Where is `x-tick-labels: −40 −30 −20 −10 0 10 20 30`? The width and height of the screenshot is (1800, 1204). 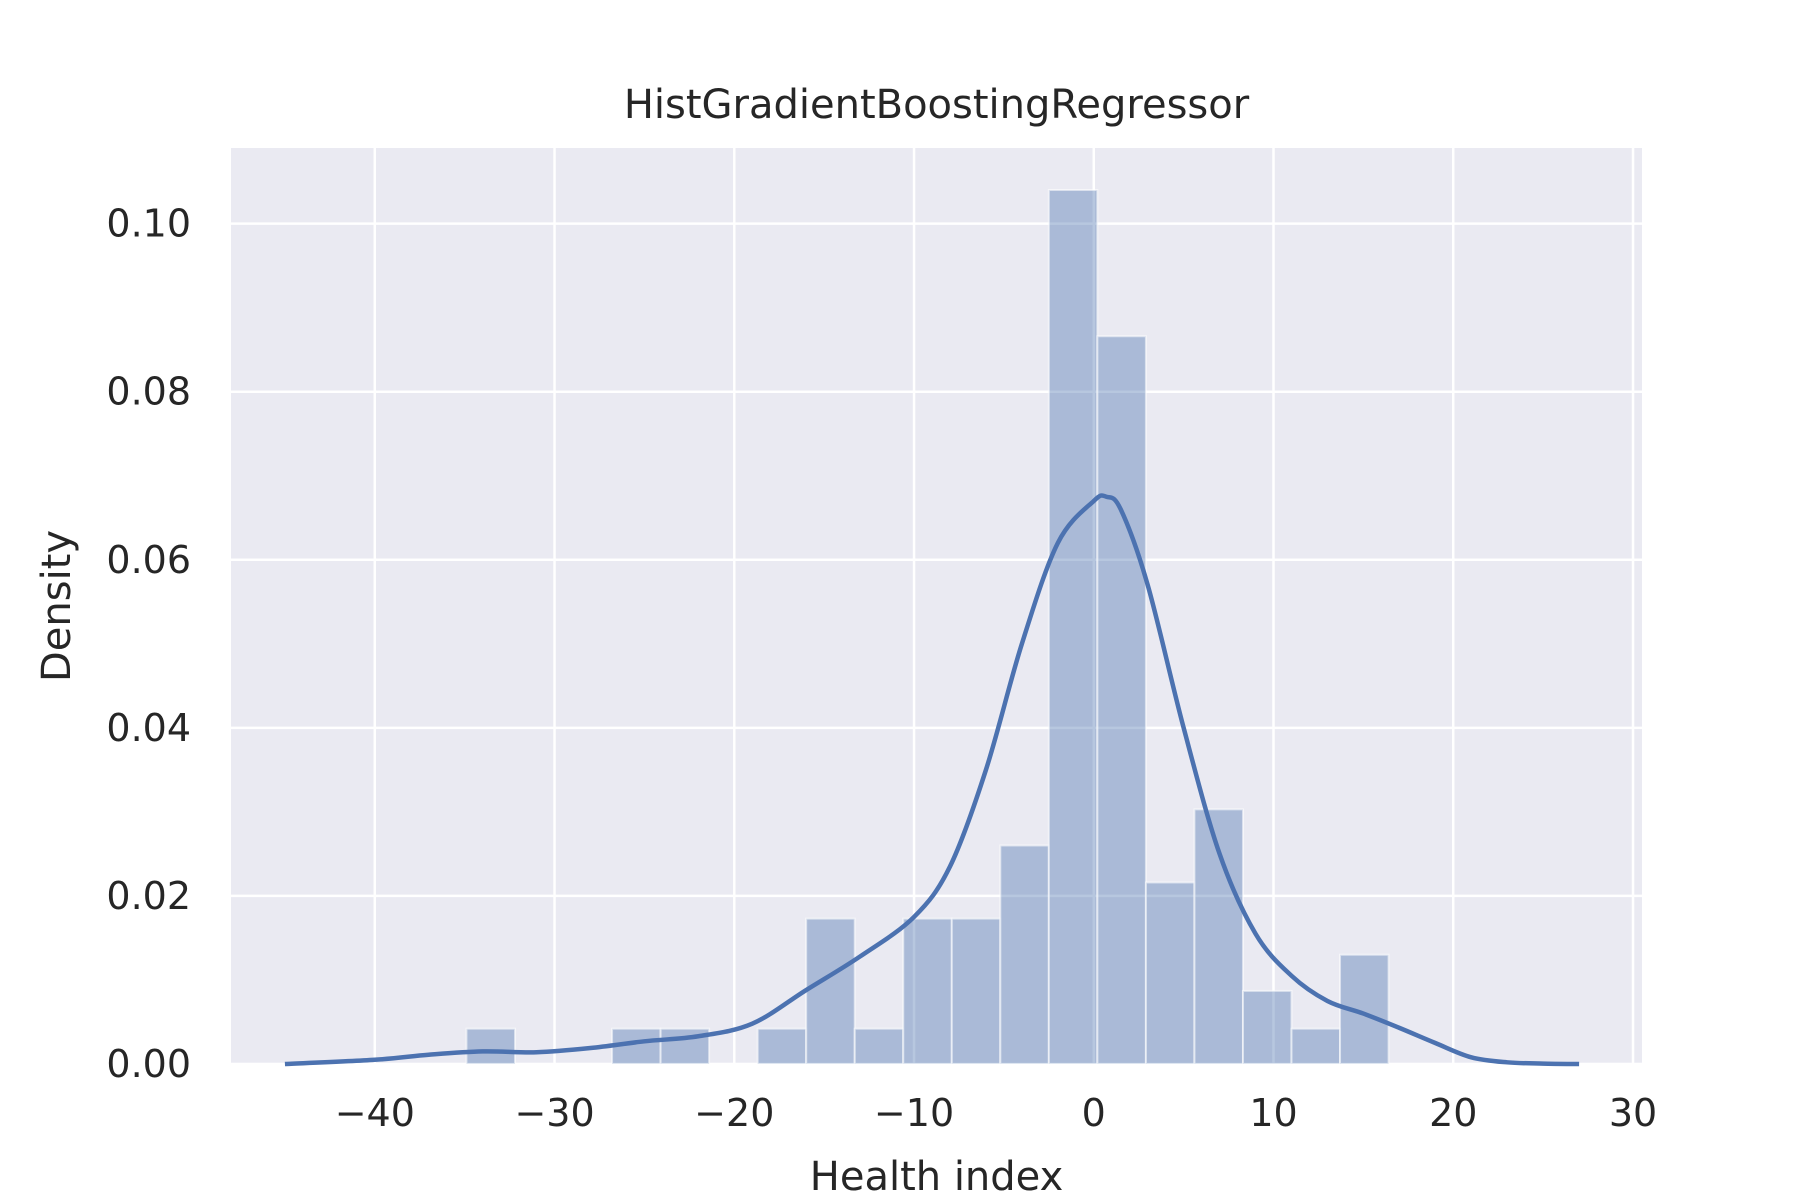 x-tick-labels: −40 −30 −20 −10 0 10 20 30 is located at coordinates (996, 1113).